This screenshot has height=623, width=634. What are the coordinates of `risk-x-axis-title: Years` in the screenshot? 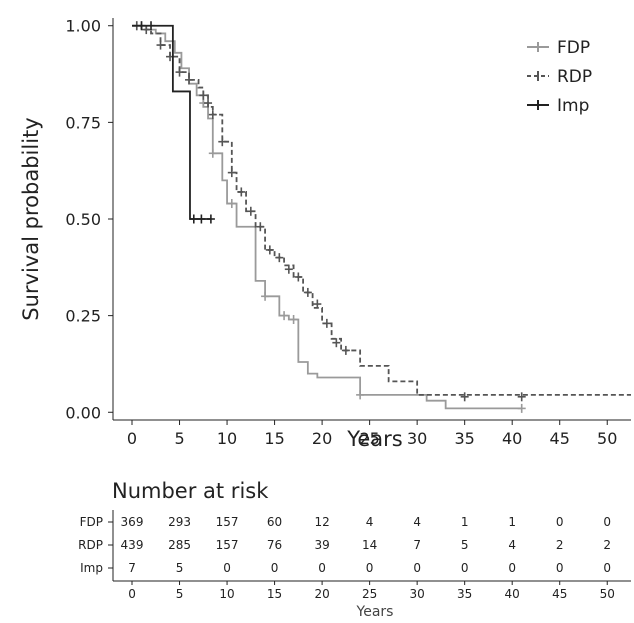 It's located at (375, 612).